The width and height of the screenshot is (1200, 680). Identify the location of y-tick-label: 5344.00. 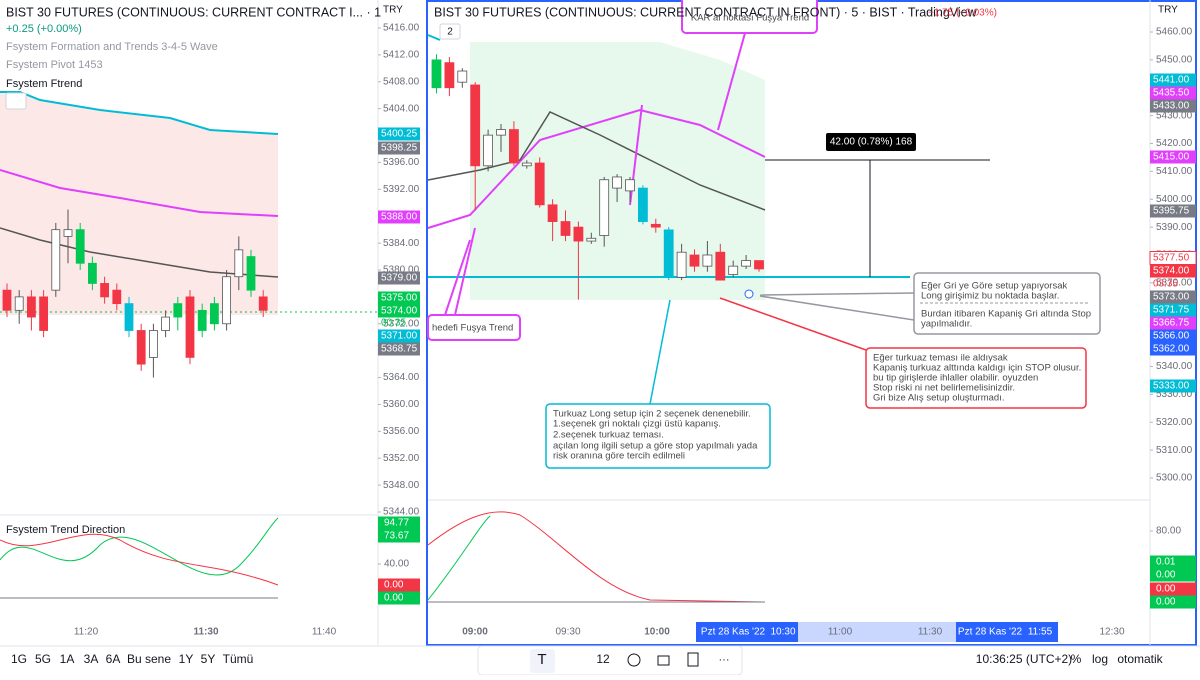
(401, 512).